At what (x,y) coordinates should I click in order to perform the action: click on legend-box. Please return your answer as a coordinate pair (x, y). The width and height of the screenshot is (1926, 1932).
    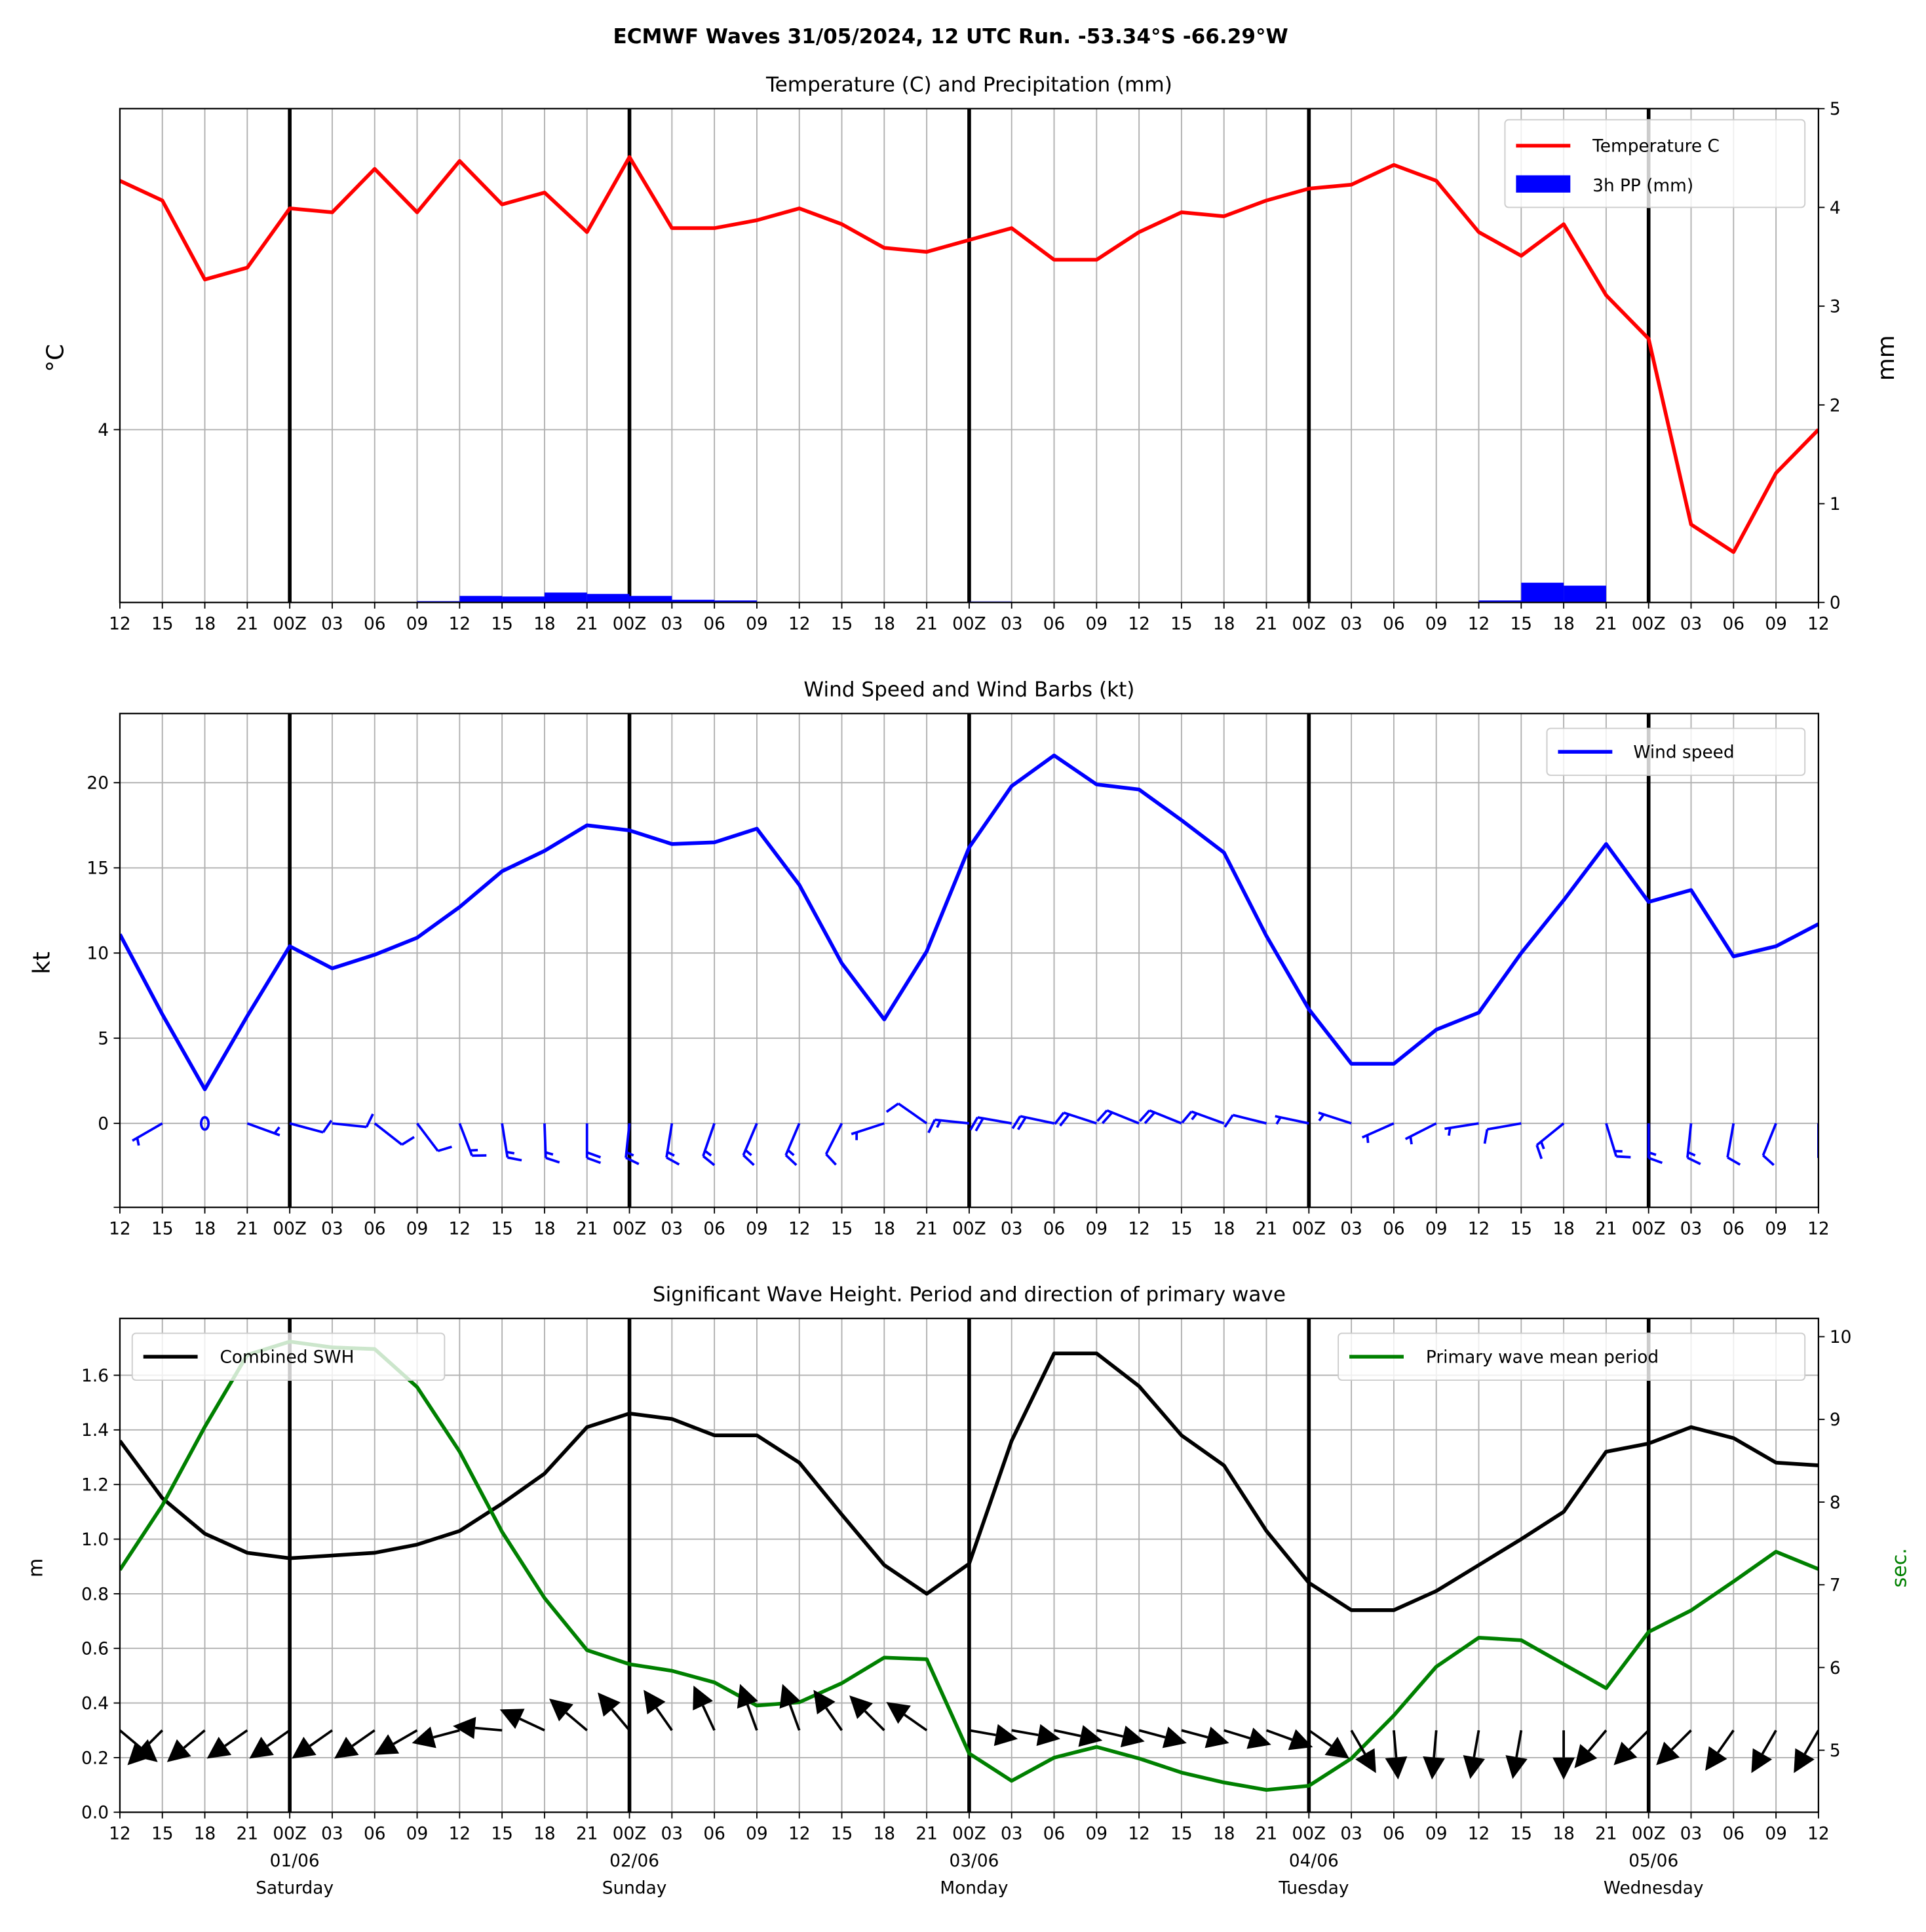
    Looking at the image, I should click on (1655, 163).